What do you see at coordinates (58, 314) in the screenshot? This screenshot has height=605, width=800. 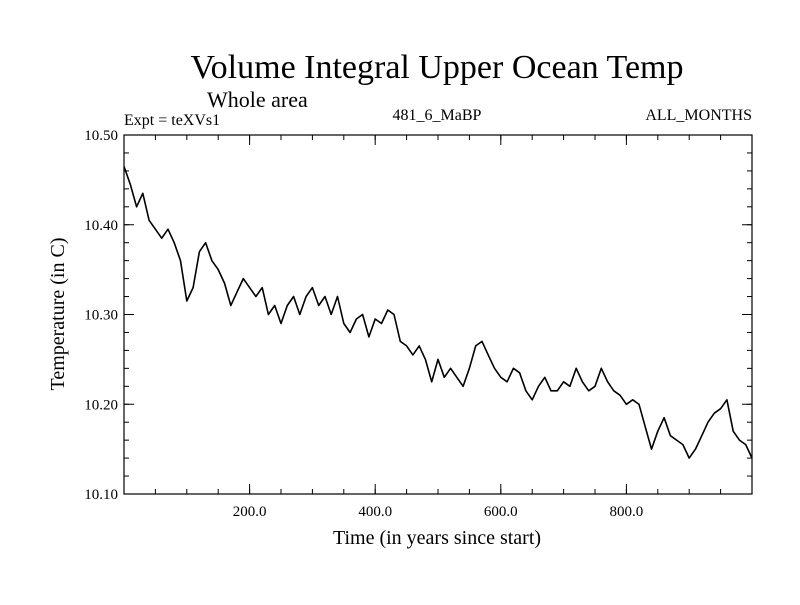 I see `y-axis-label: Temperature (in C)` at bounding box center [58, 314].